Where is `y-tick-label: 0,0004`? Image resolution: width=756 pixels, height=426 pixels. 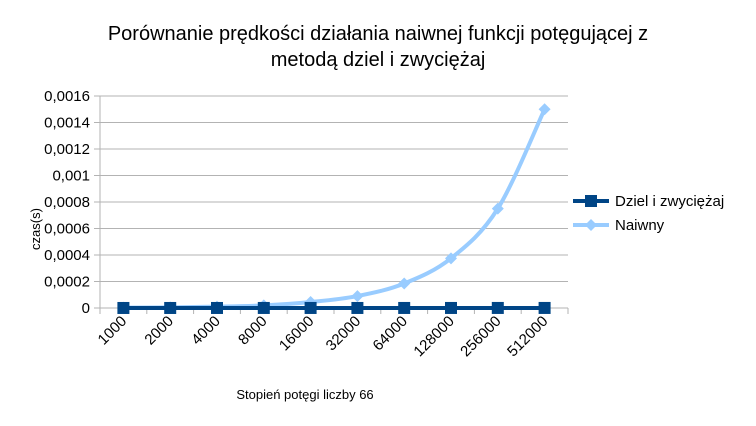 y-tick-label: 0,0004 is located at coordinates (67, 255).